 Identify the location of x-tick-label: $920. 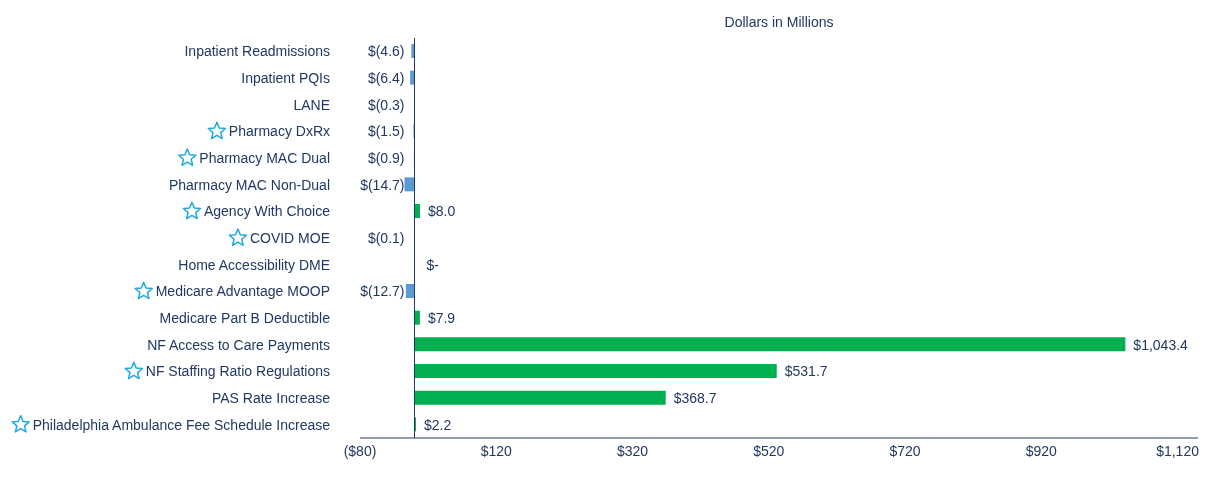
(1041, 450).